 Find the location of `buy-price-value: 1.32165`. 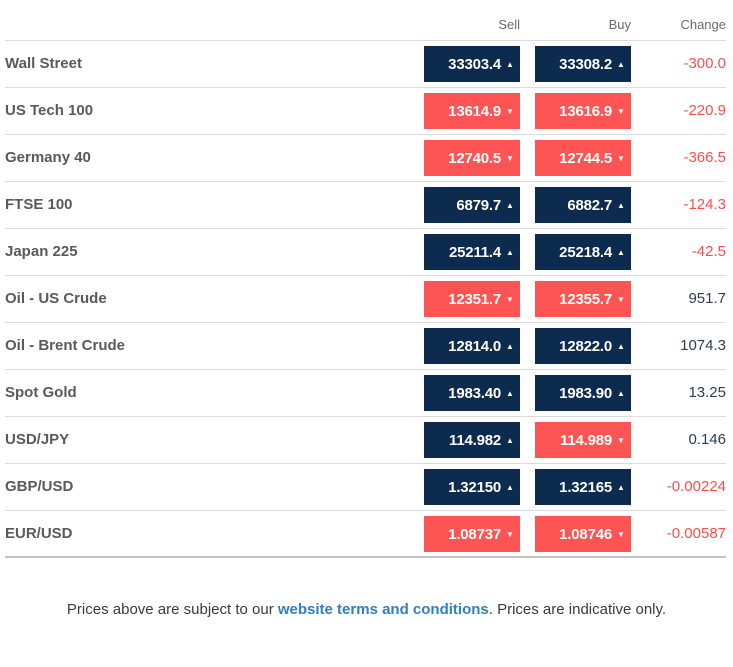

buy-price-value: 1.32165 is located at coordinates (585, 487).